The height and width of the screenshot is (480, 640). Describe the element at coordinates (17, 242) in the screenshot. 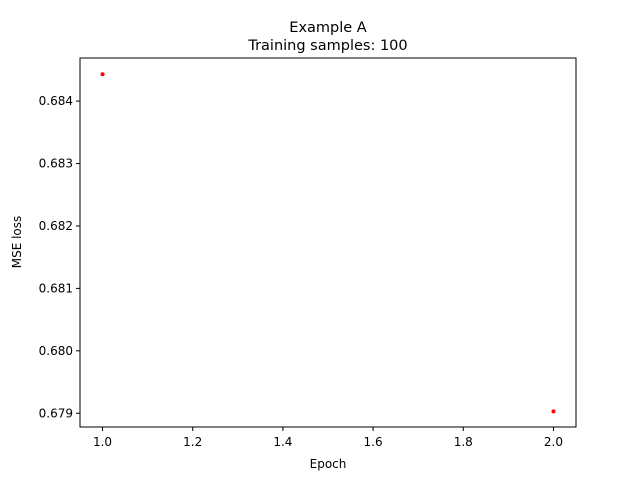

I see `y-axis-label: MSE loss` at that location.